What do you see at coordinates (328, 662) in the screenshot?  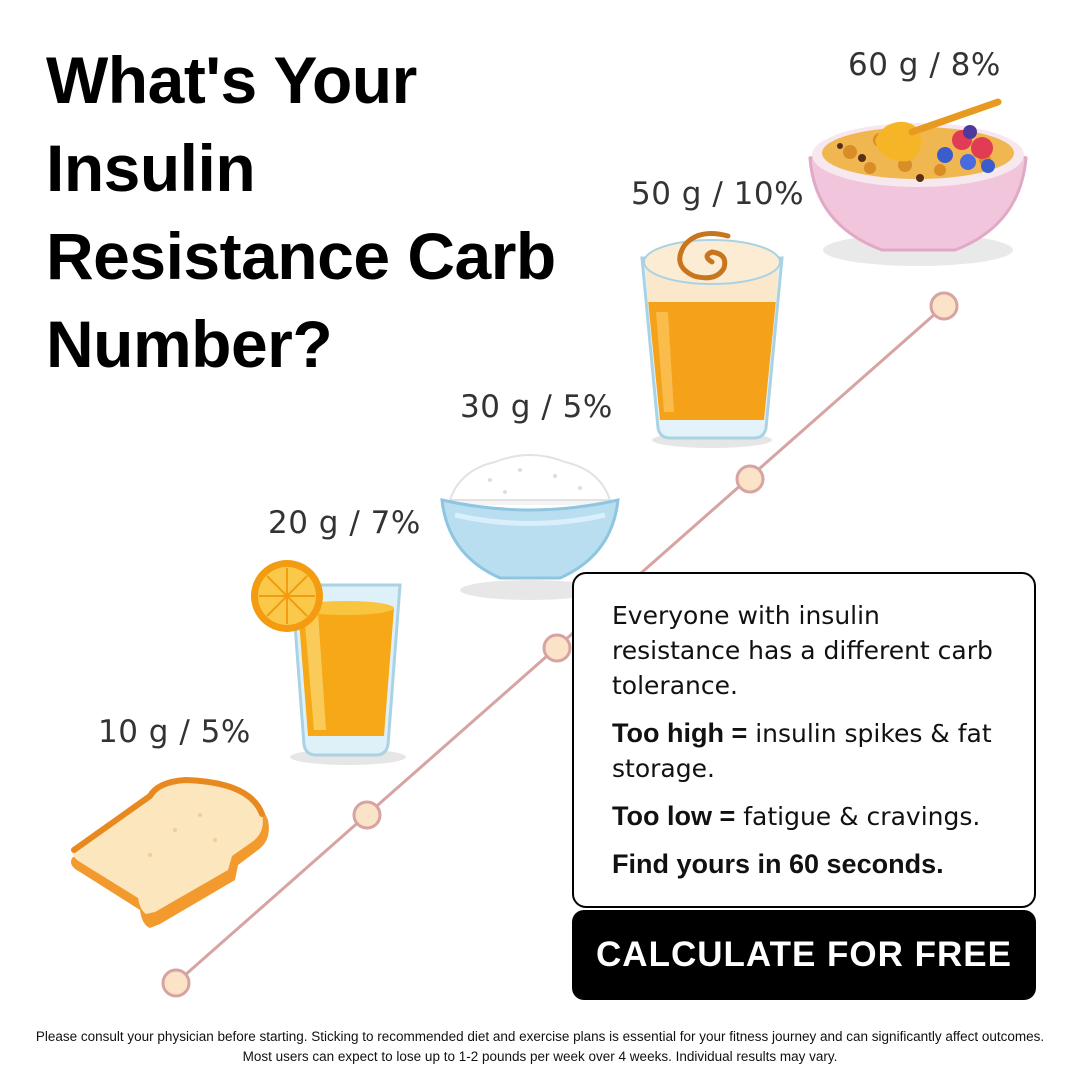 I see `orange-juice-icon` at bounding box center [328, 662].